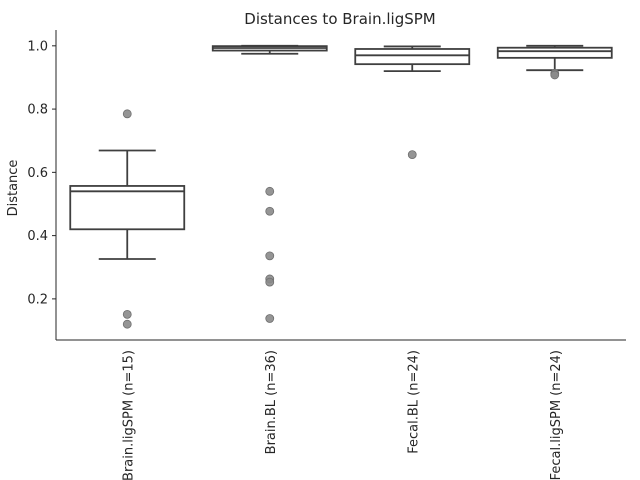  I want to click on chart-title: Distances to Brain.ligSPM, so click(339, 19).